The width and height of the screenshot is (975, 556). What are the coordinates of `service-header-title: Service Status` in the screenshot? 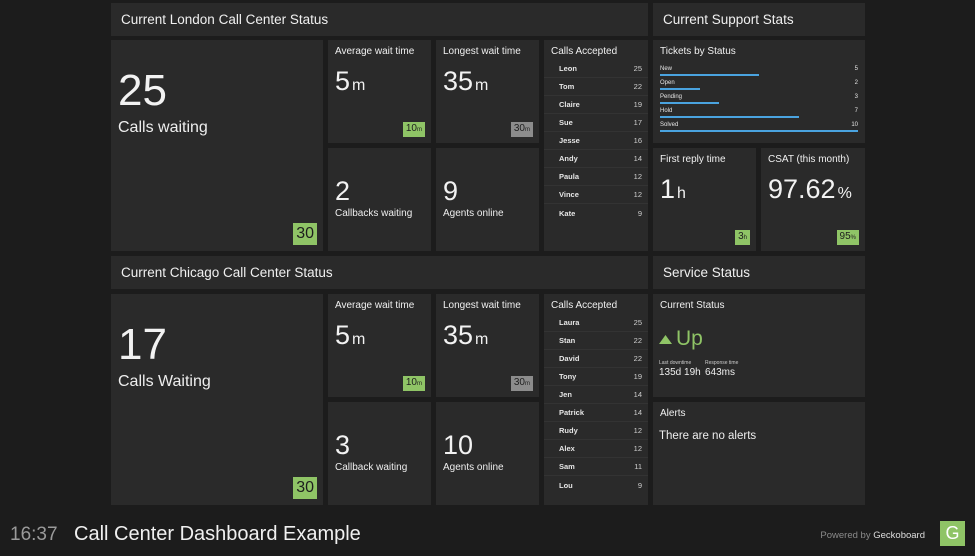 It's located at (707, 272).